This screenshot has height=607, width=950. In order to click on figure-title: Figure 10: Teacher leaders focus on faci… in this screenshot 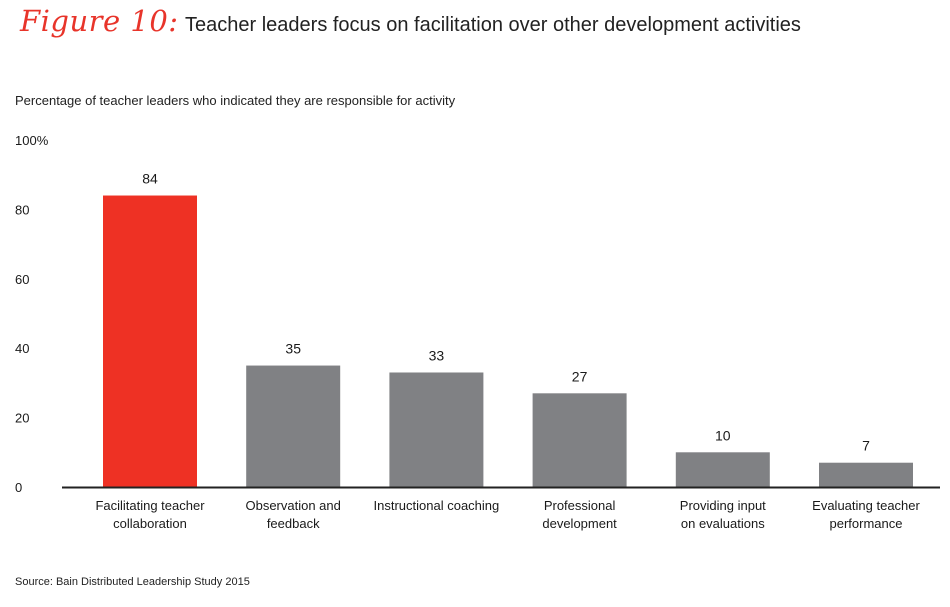, I will do `click(410, 21)`.